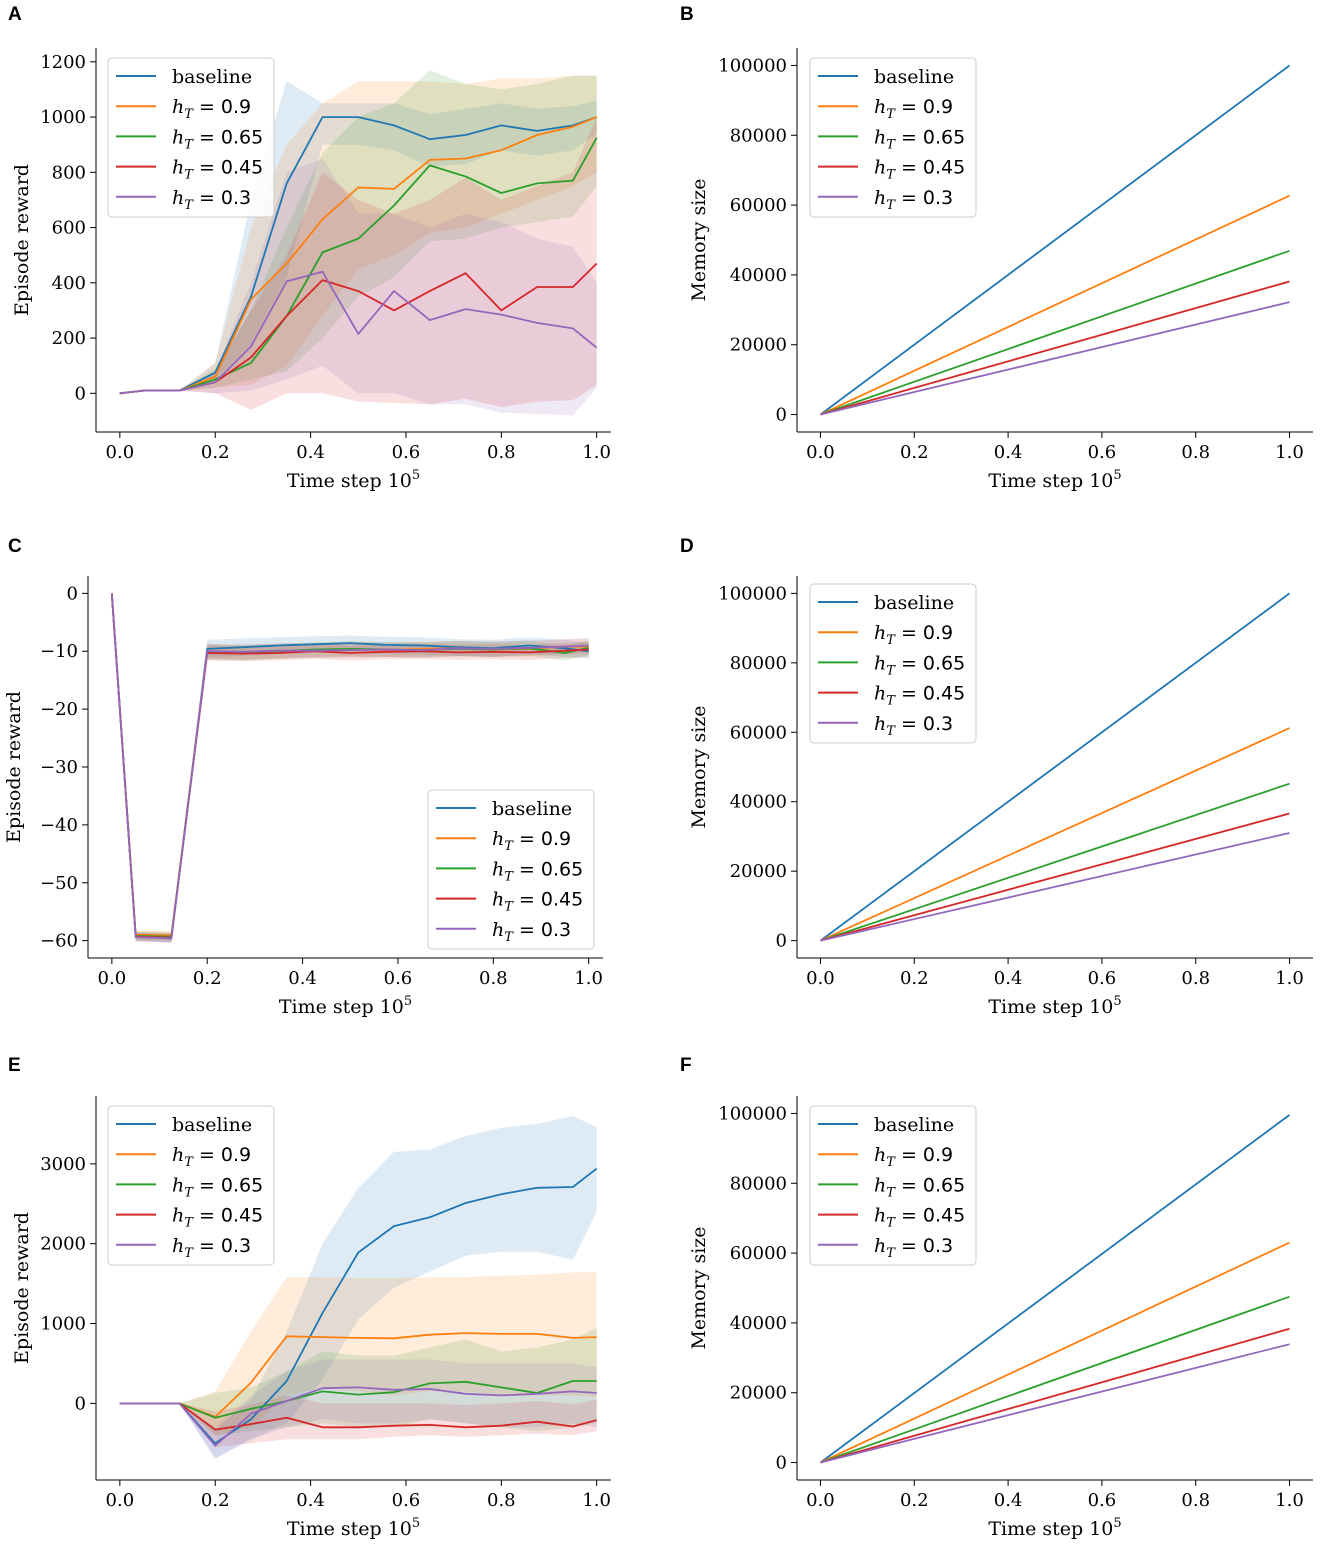  What do you see at coordinates (63, 1164) in the screenshot?
I see `y-tick-label: 3000` at bounding box center [63, 1164].